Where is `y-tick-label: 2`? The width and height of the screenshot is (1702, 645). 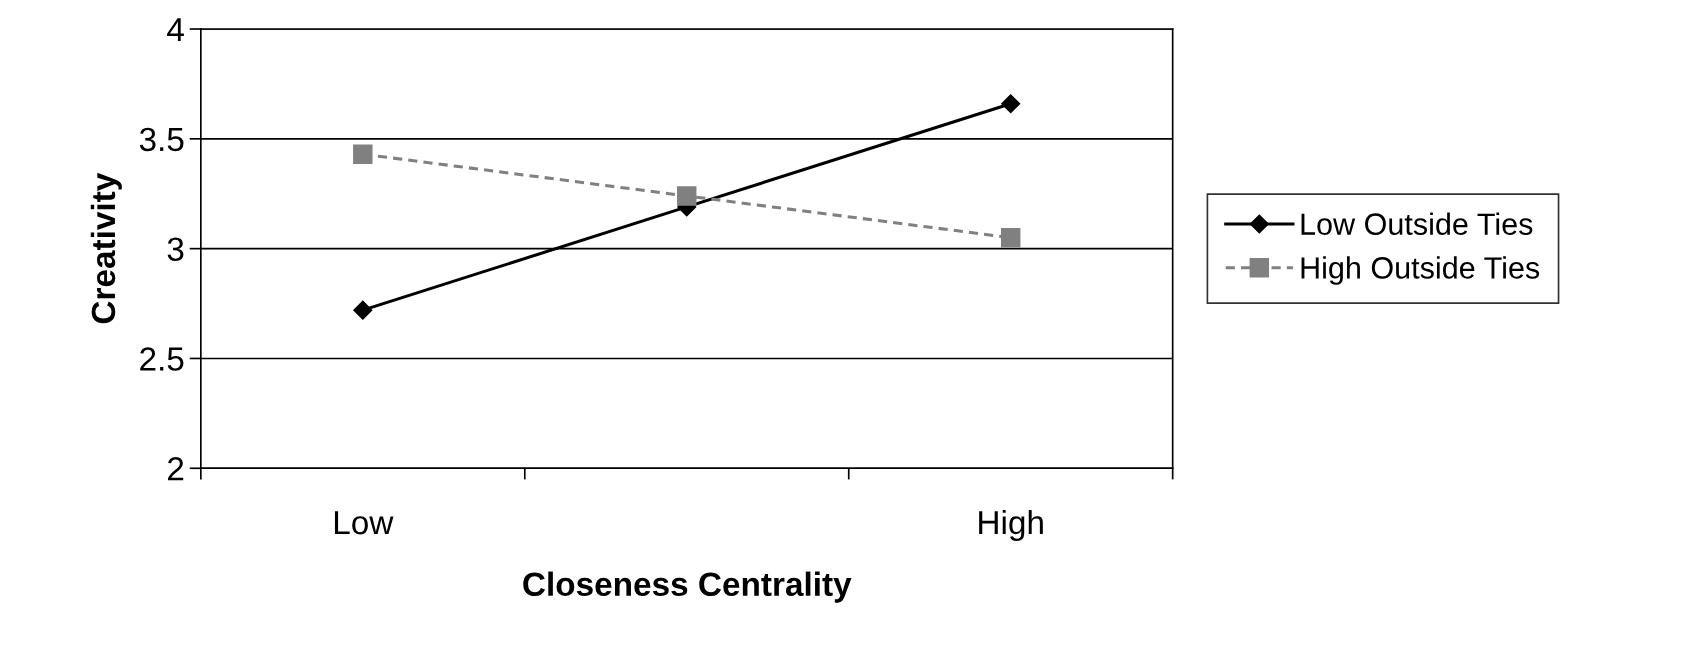
y-tick-label: 2 is located at coordinates (176, 469).